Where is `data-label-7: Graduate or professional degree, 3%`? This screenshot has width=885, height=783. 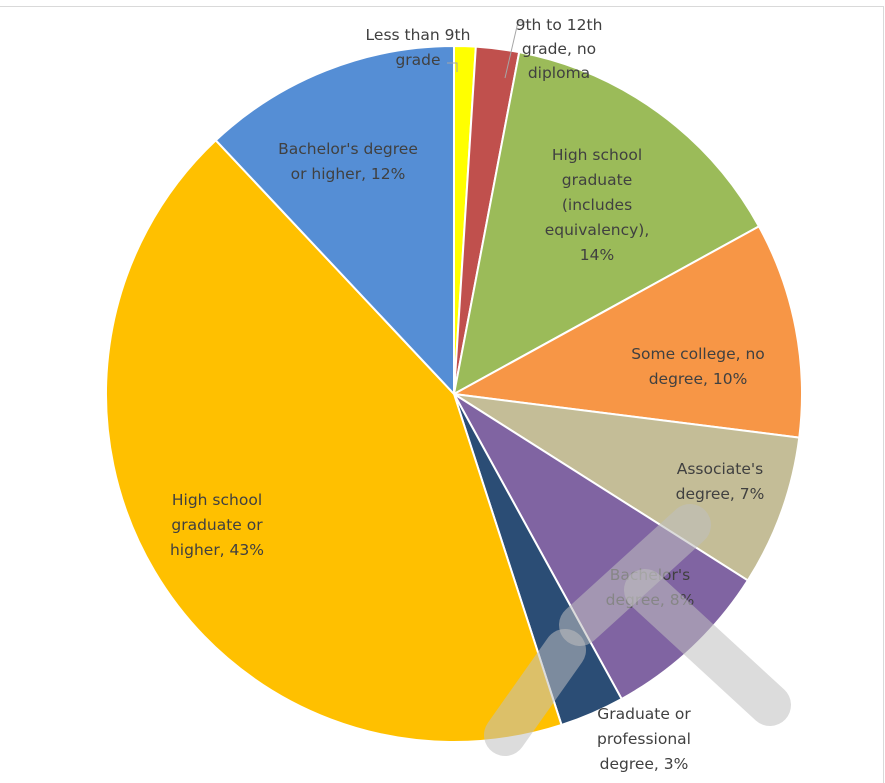
data-label-7: Graduate or professional degree, 3% is located at coordinates (644, 739).